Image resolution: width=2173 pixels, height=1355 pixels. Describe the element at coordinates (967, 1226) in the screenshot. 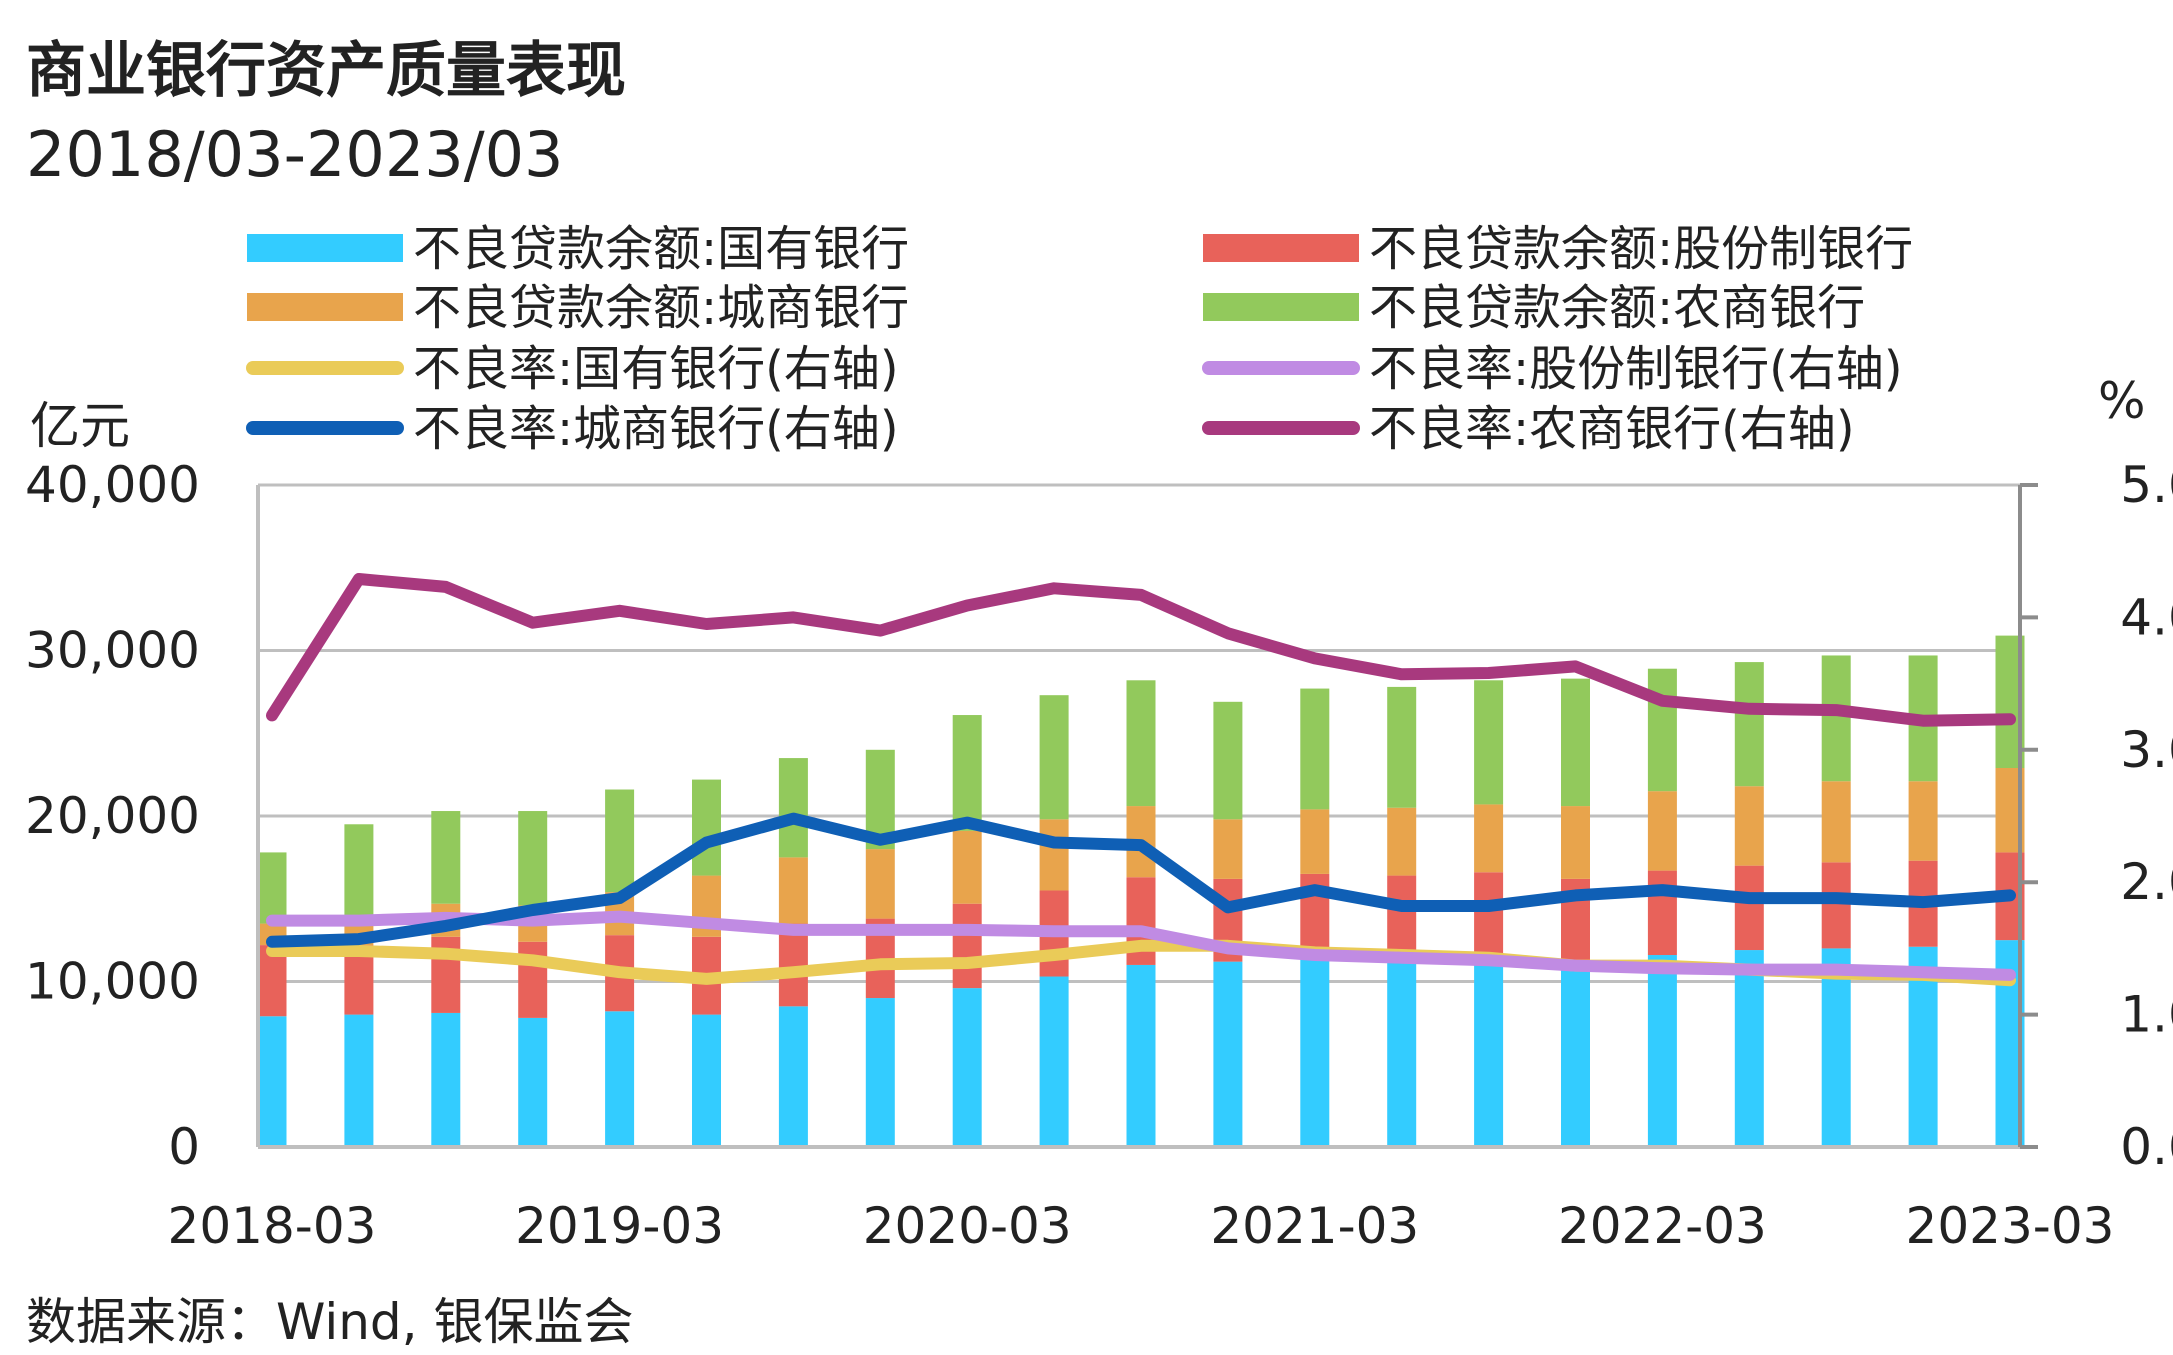

I see `x-tick-label: 2020-03` at that location.